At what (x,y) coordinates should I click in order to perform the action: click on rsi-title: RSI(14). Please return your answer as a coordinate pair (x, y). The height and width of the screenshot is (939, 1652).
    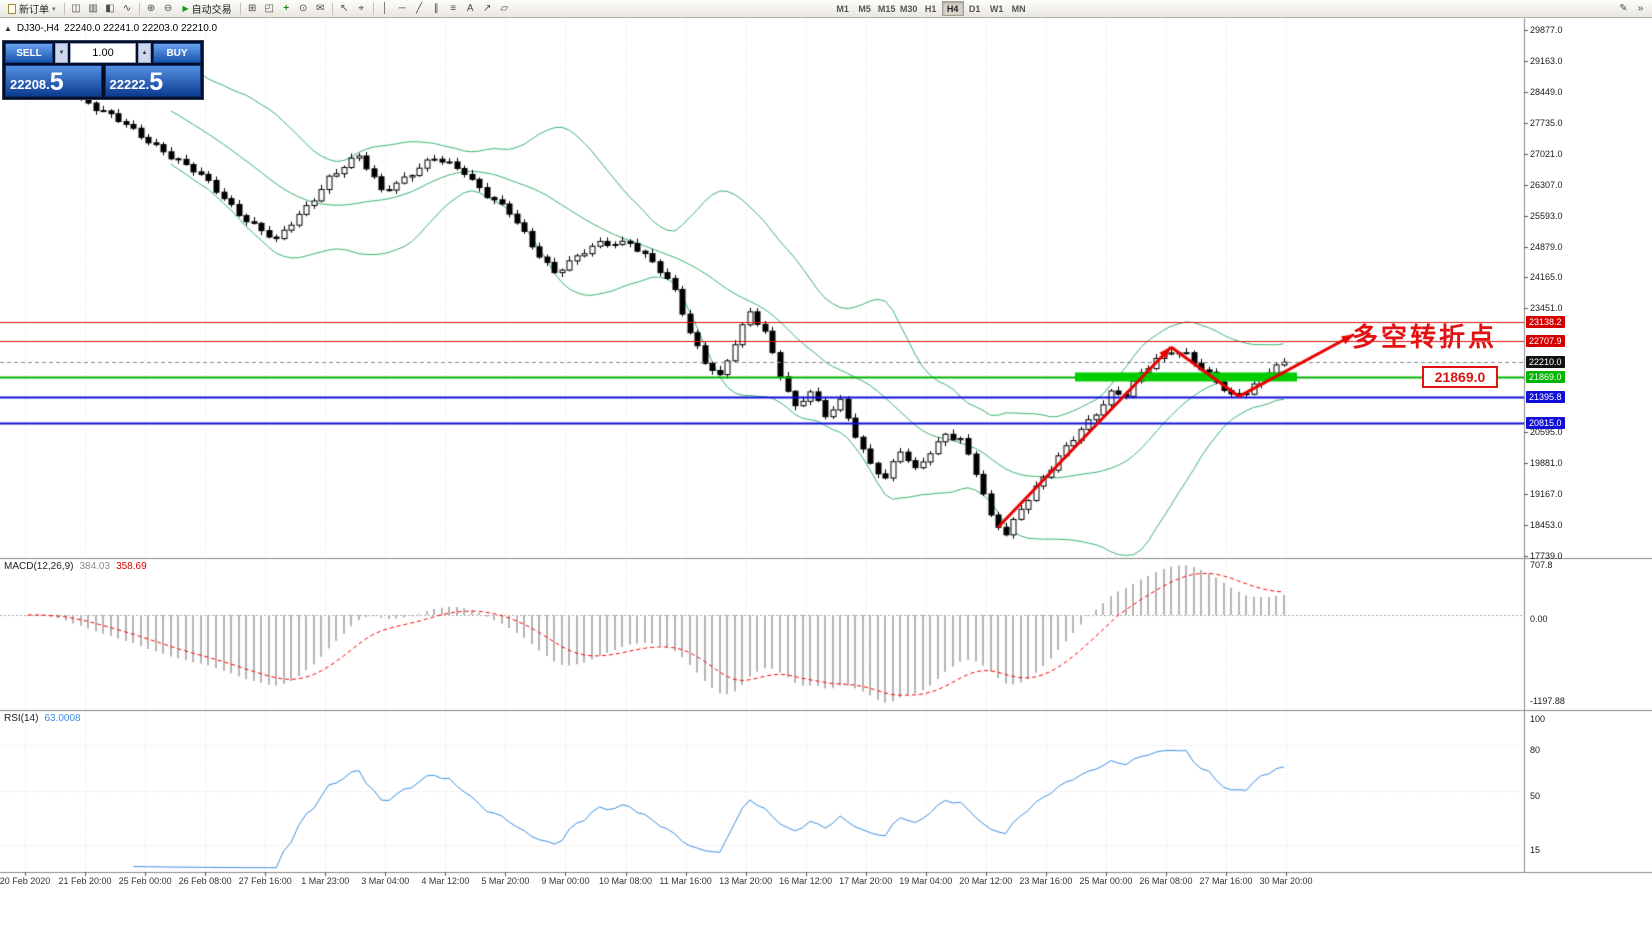
    Looking at the image, I should click on (21, 718).